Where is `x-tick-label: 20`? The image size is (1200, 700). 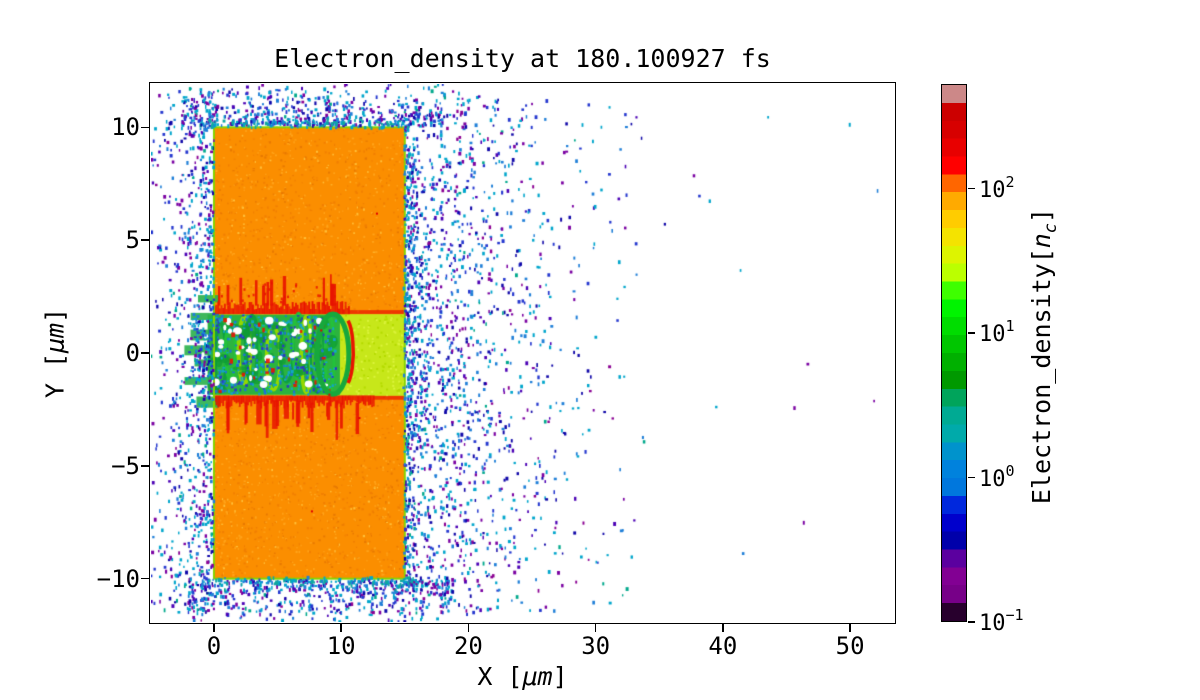
x-tick-label: 20 is located at coordinates (468, 646).